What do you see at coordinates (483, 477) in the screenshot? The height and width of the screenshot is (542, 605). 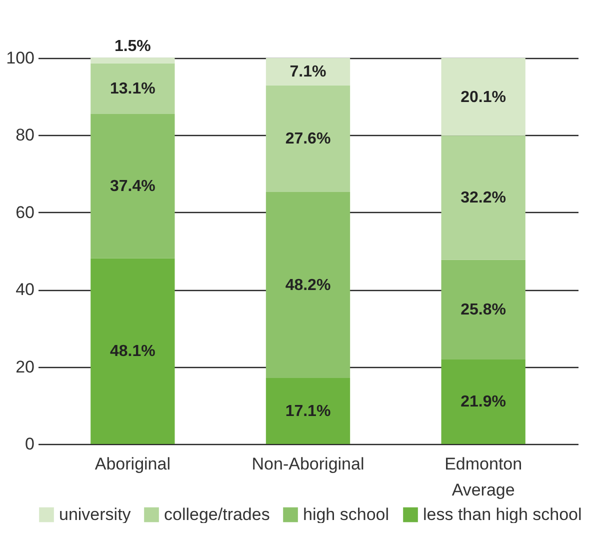 I see `x-tick-label: Edmonton Average` at bounding box center [483, 477].